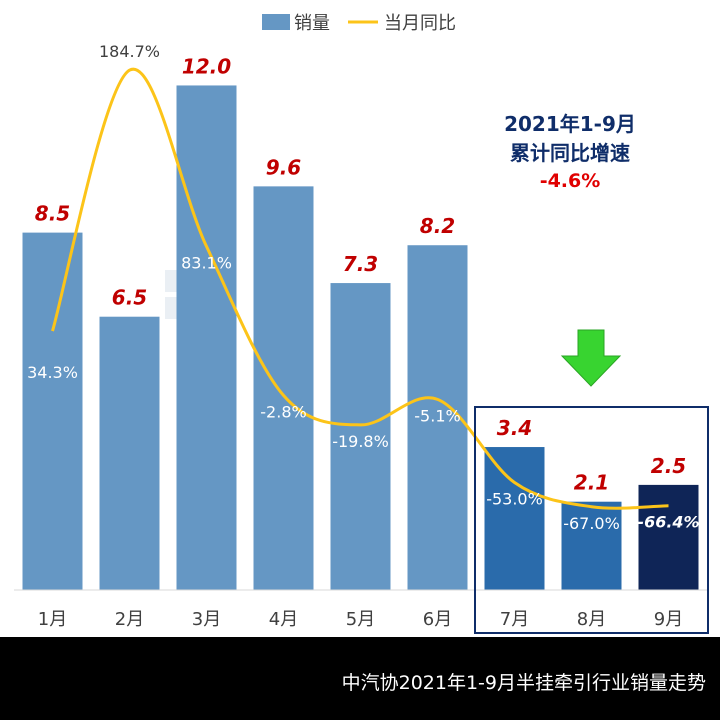  I want to click on annotation-subtitle: 累计同比增速, so click(570, 153).